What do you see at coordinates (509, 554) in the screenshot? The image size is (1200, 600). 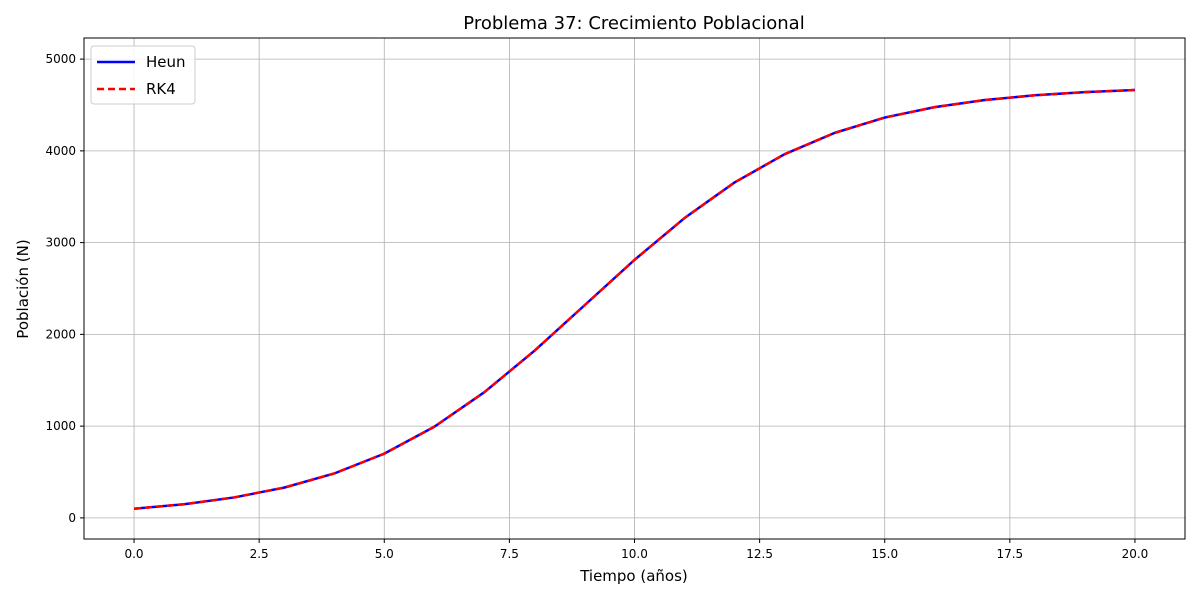 I see `x-tick-label: 7.5` at bounding box center [509, 554].